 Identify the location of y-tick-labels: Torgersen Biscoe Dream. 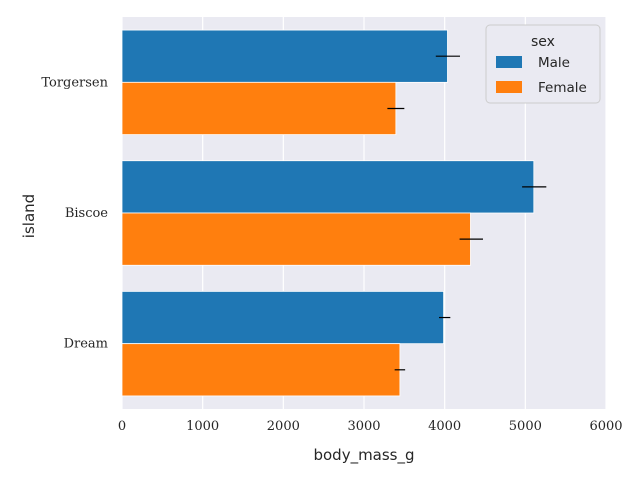
(74, 213).